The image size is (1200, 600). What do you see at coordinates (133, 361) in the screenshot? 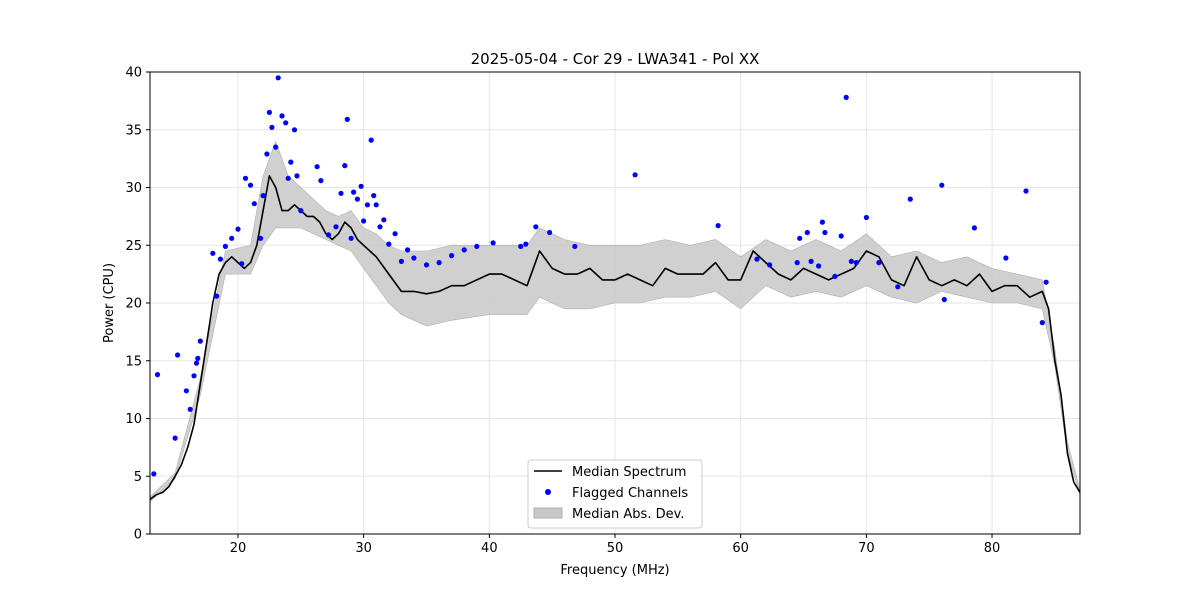
I see `y-tick-label: 15` at bounding box center [133, 361].